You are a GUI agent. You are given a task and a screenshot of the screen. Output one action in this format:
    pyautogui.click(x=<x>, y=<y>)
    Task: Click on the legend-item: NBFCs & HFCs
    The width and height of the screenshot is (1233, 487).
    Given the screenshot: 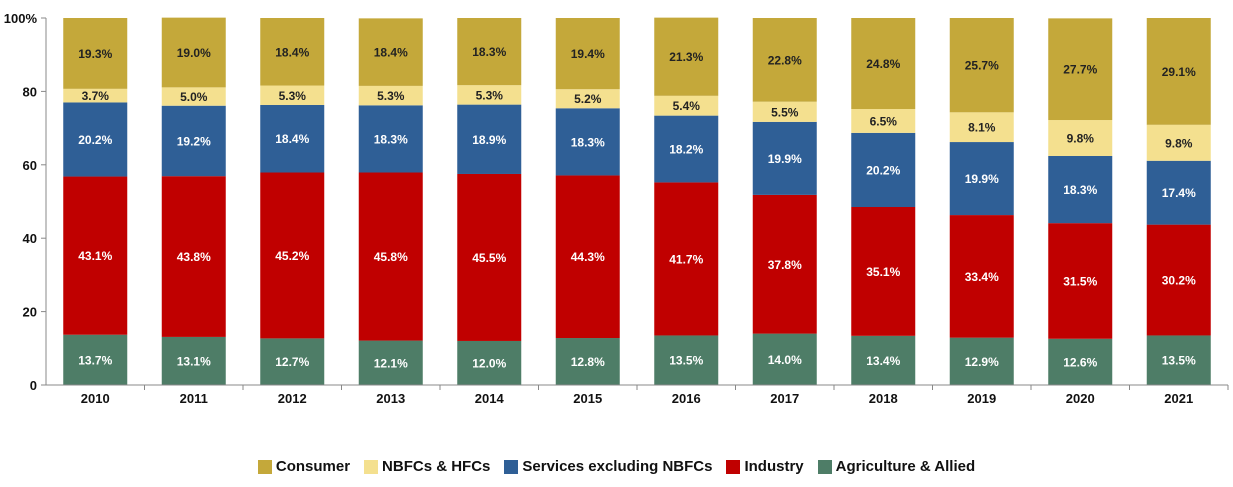 What is the action you would take?
    pyautogui.click(x=427, y=466)
    